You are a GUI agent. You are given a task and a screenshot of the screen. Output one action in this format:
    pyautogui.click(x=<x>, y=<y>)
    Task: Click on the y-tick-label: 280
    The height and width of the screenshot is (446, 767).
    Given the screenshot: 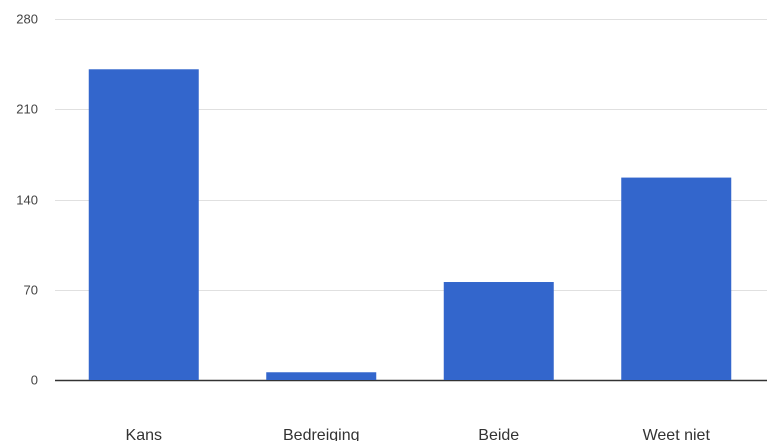 What is the action you would take?
    pyautogui.click(x=27, y=19)
    